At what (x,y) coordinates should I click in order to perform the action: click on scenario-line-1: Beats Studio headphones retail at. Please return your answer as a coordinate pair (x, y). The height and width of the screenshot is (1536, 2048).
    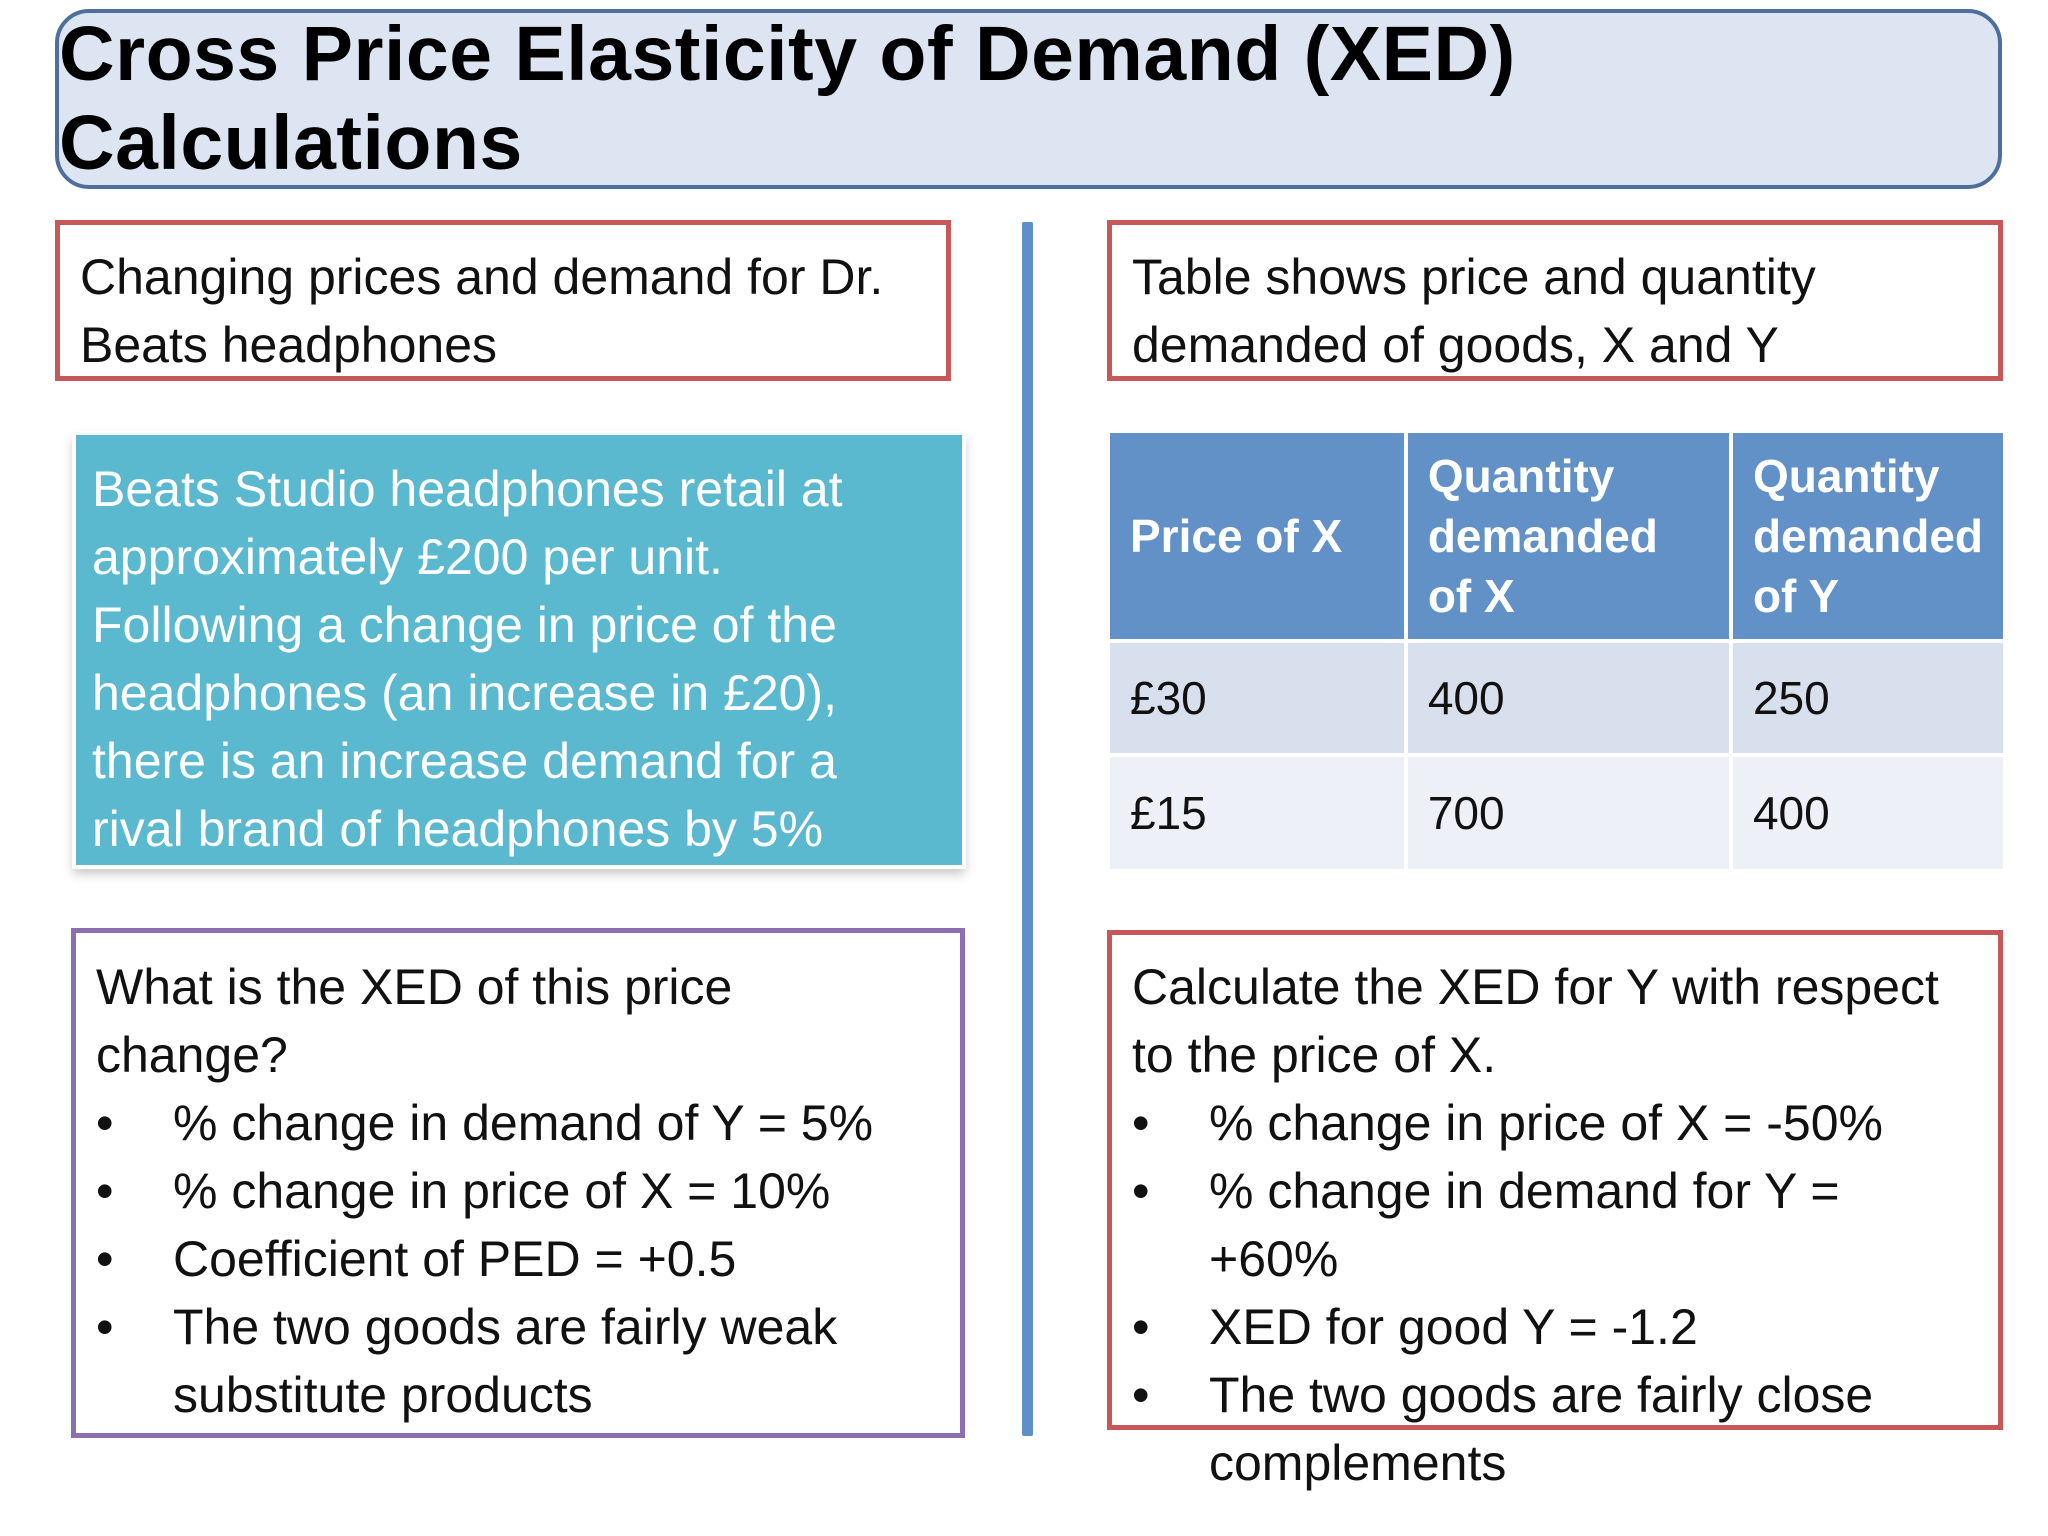
    Looking at the image, I should click on (467, 489).